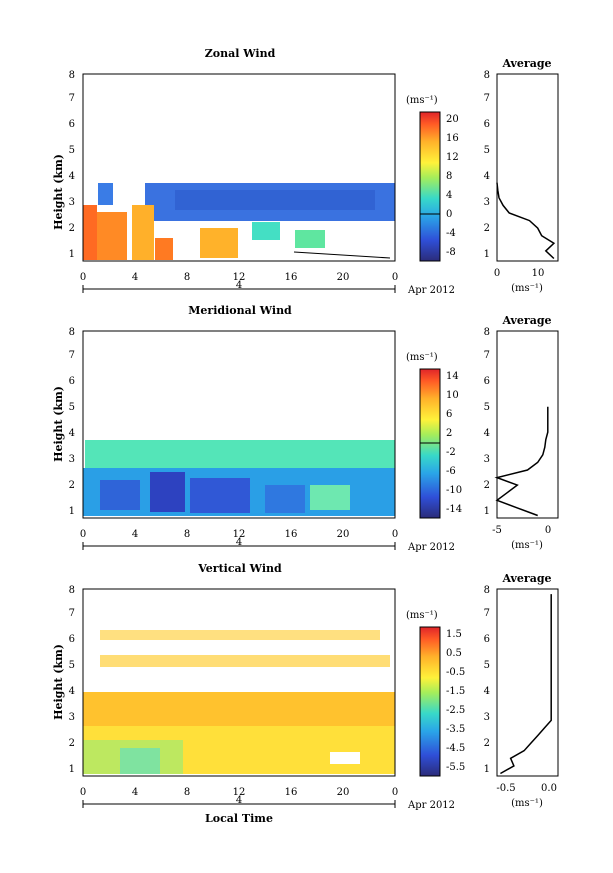 The height and width of the screenshot is (873, 613). Describe the element at coordinates (431, 547) in the screenshot. I see `date-label: Apr 2012` at that location.